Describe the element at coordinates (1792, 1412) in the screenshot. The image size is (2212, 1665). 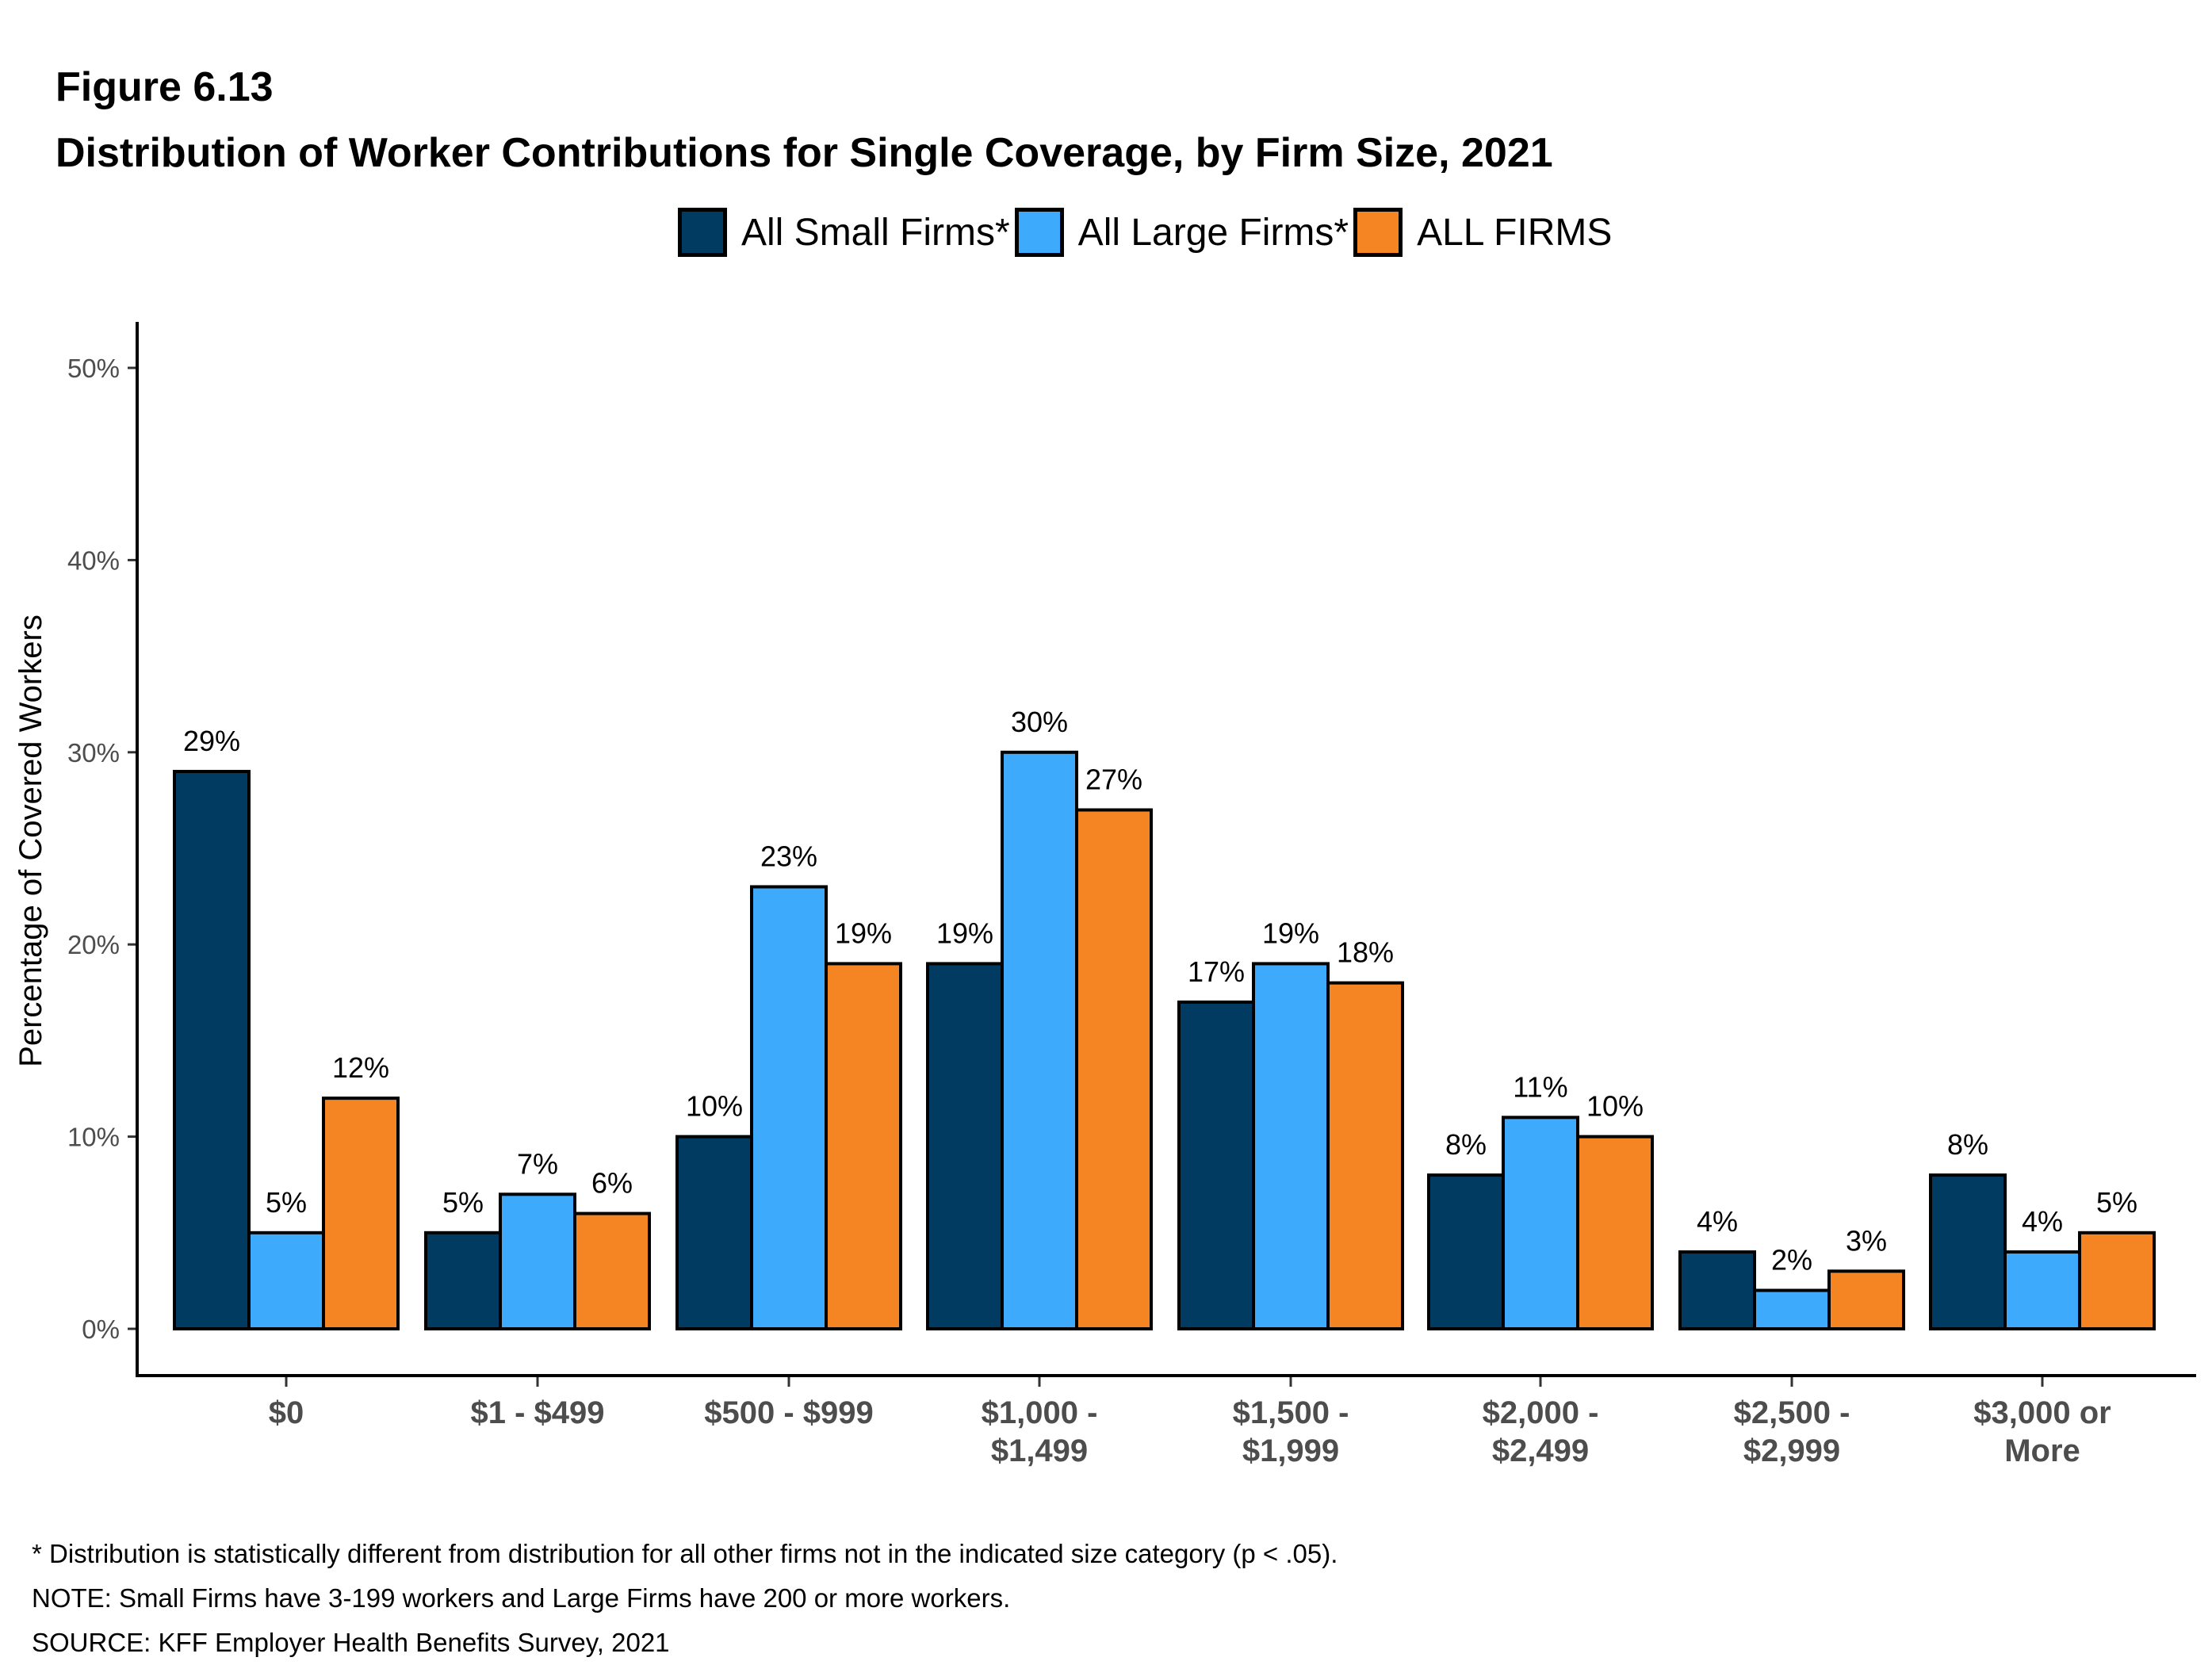
I see `x-tick-label-line: $2,500 -` at that location.